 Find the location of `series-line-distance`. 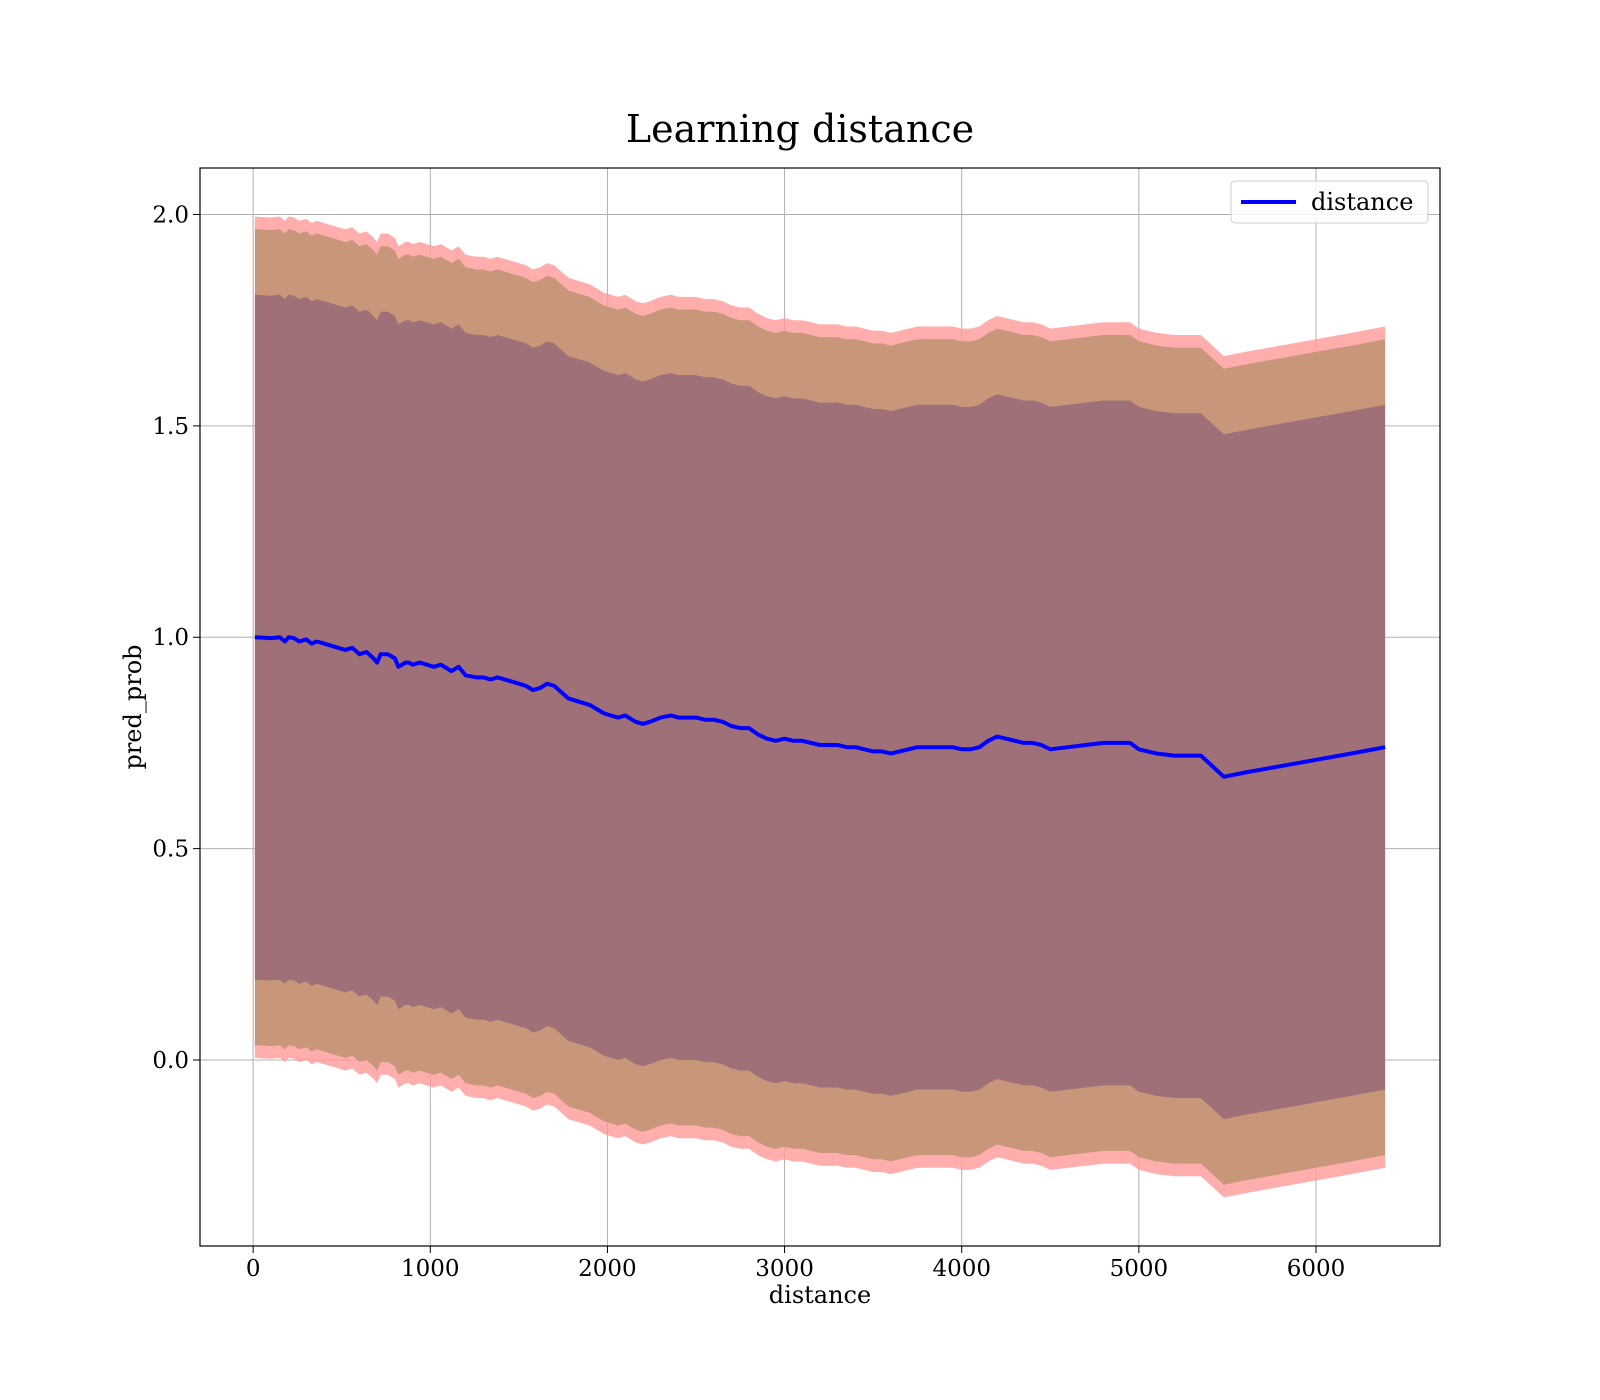

series-line-distance is located at coordinates (820, 707).